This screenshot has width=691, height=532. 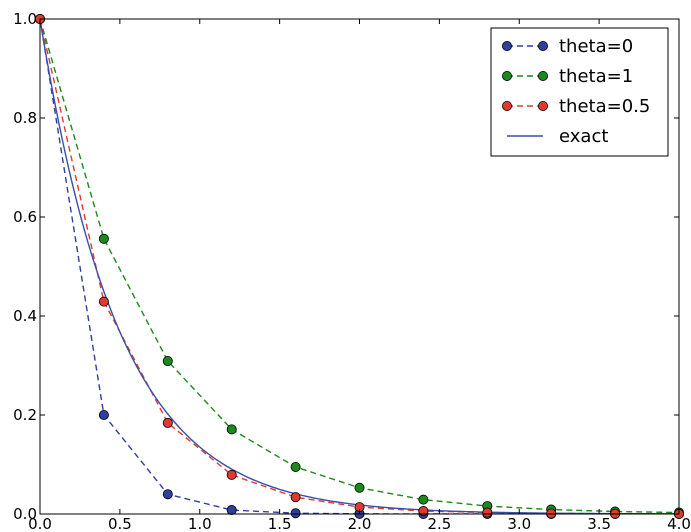 What do you see at coordinates (280, 523) in the screenshot?
I see `x-tick-label: 1.5` at bounding box center [280, 523].